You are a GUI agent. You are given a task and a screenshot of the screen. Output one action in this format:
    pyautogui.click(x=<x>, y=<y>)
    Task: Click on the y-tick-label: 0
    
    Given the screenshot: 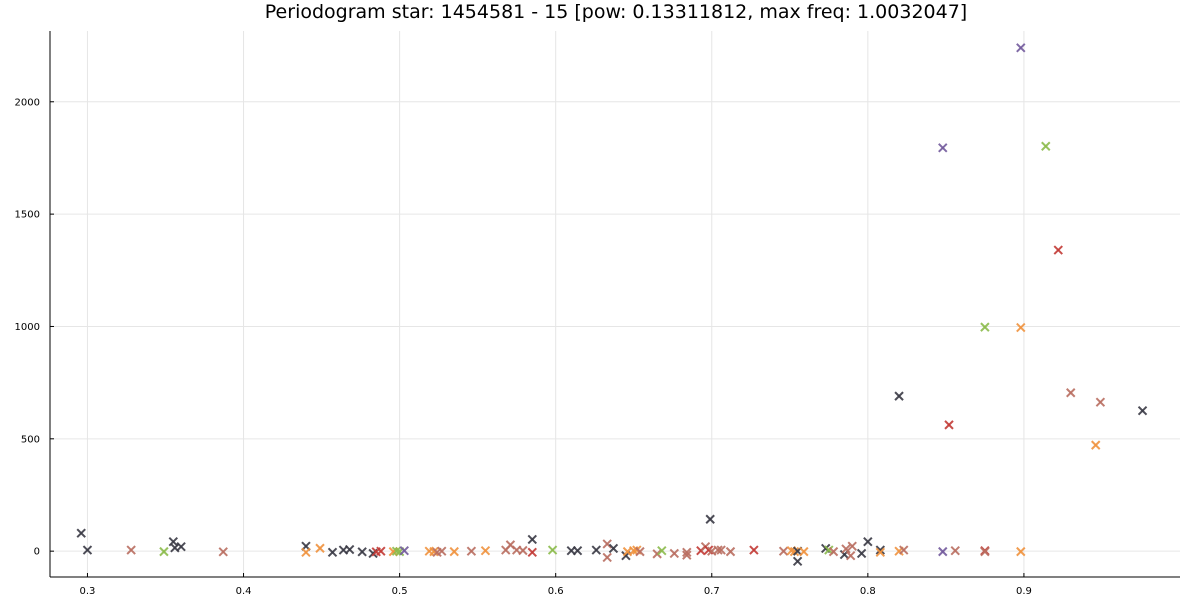 What is the action you would take?
    pyautogui.click(x=37, y=552)
    